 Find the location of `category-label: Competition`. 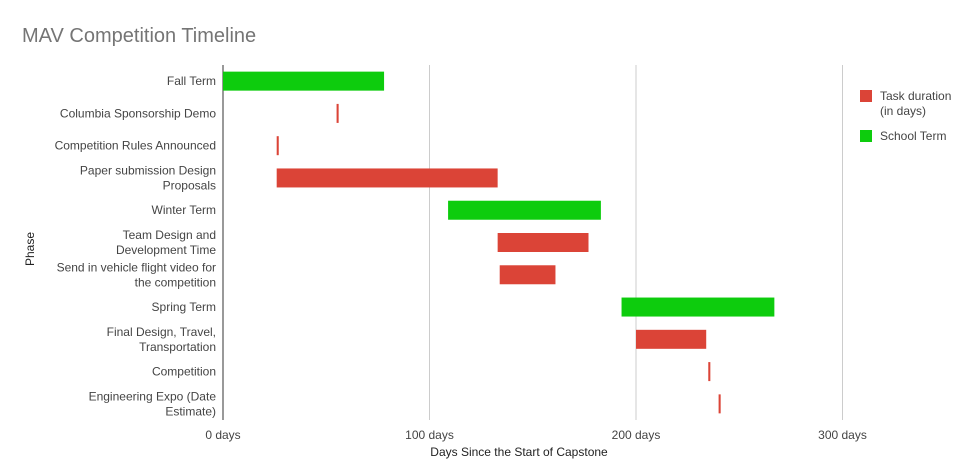

category-label: Competition is located at coordinates (184, 372).